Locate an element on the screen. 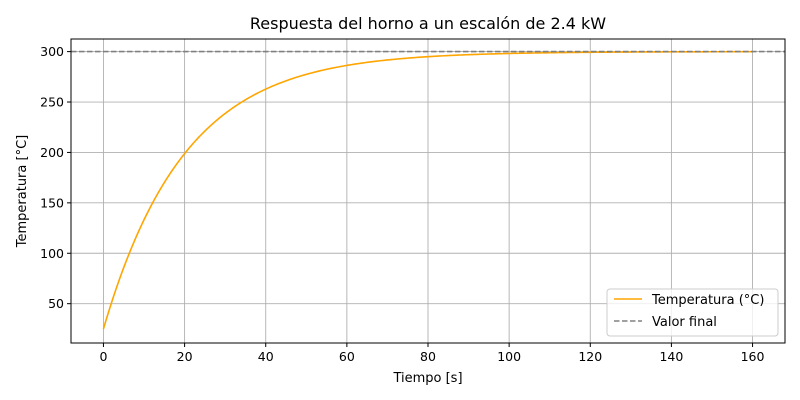 This screenshot has height=400, width=800. x-tick-label: 0 is located at coordinates (103, 356).